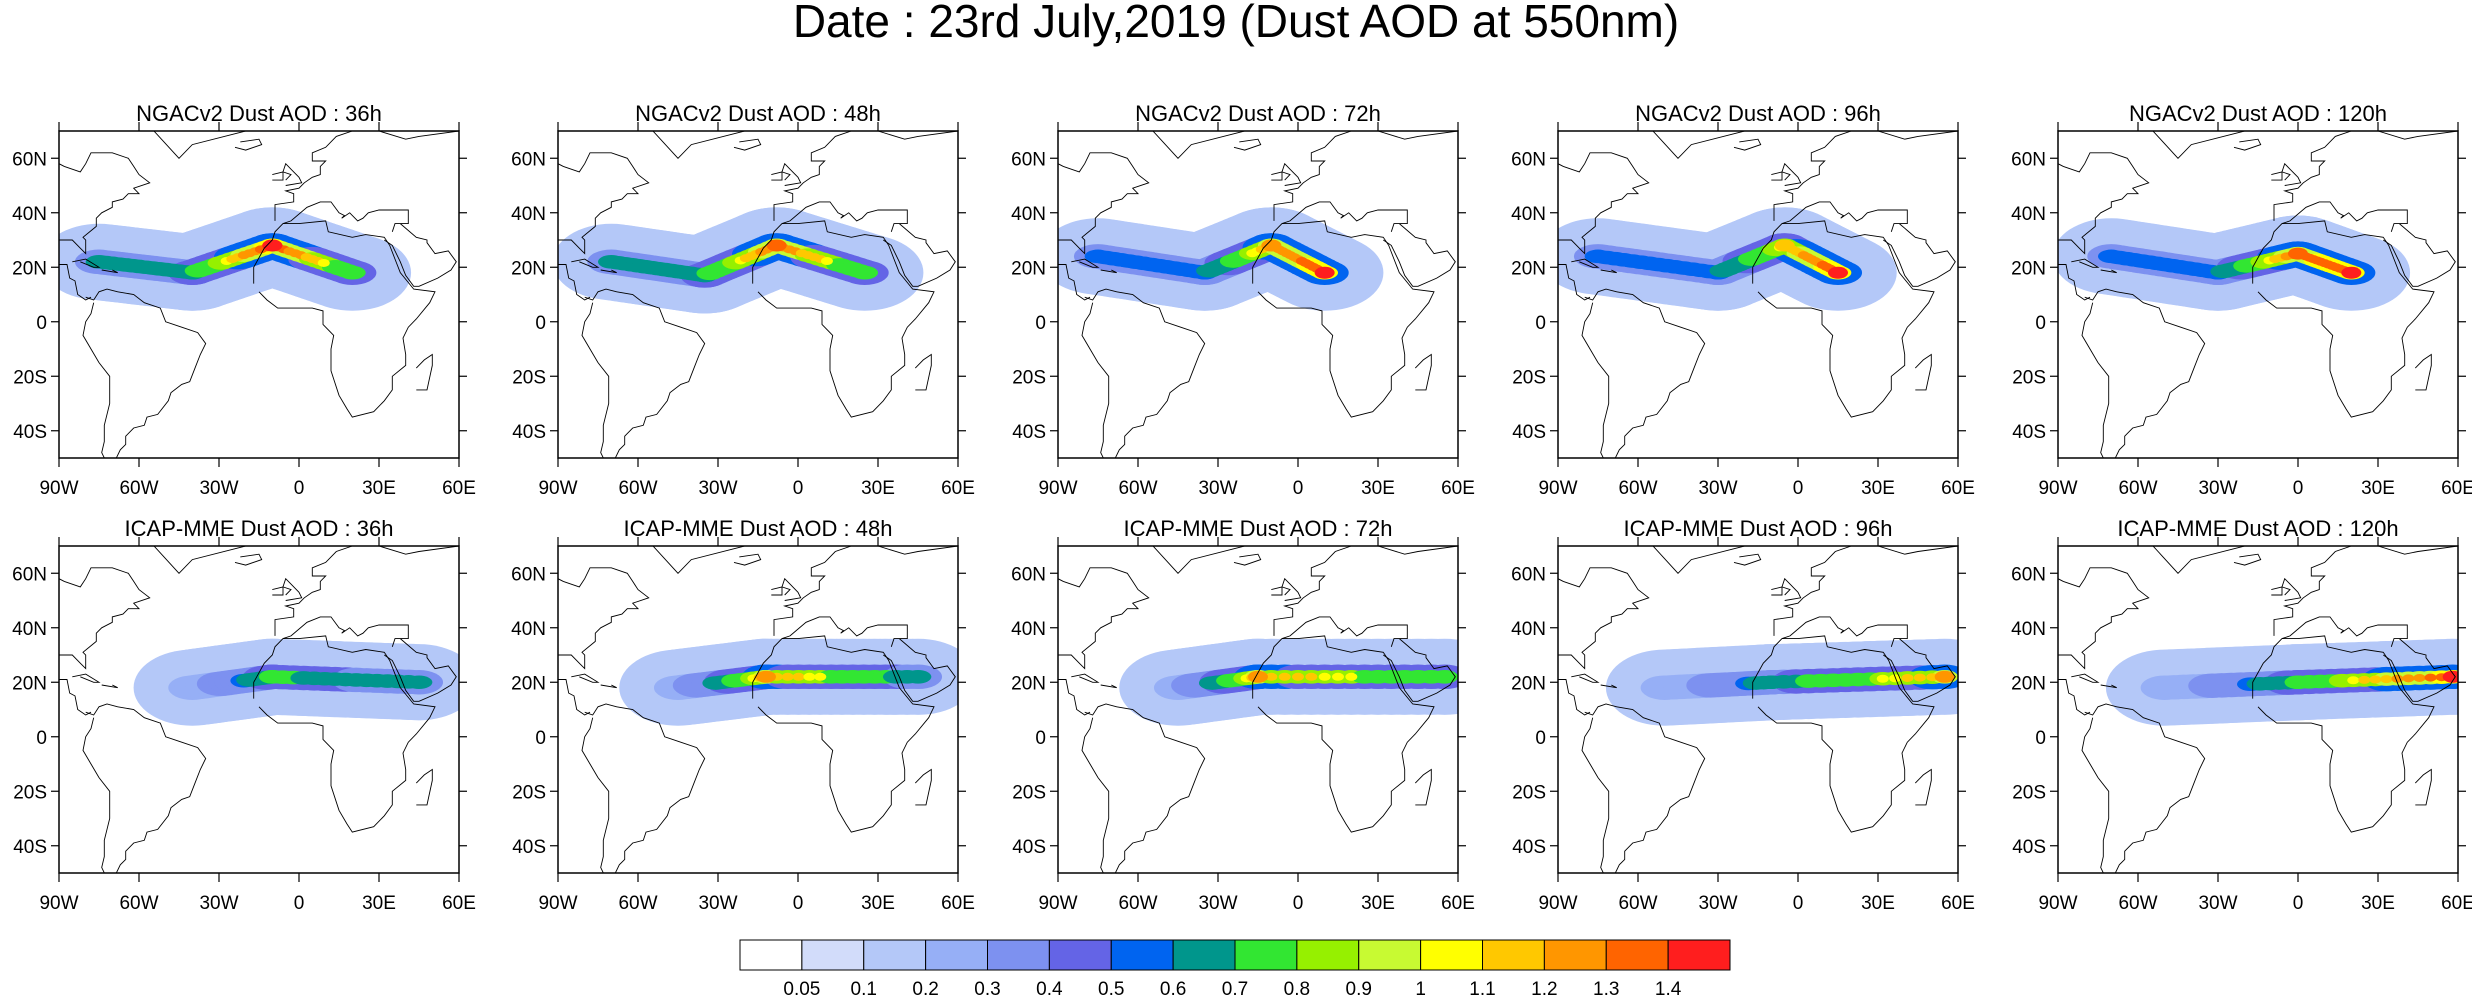  I want to click on colorbar-label: 0.4, so click(1049, 987).